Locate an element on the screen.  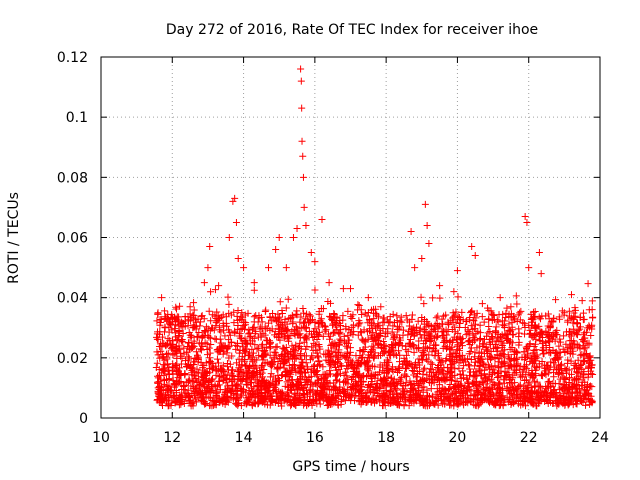
y-tick-label: 0.1 is located at coordinates (77, 118).